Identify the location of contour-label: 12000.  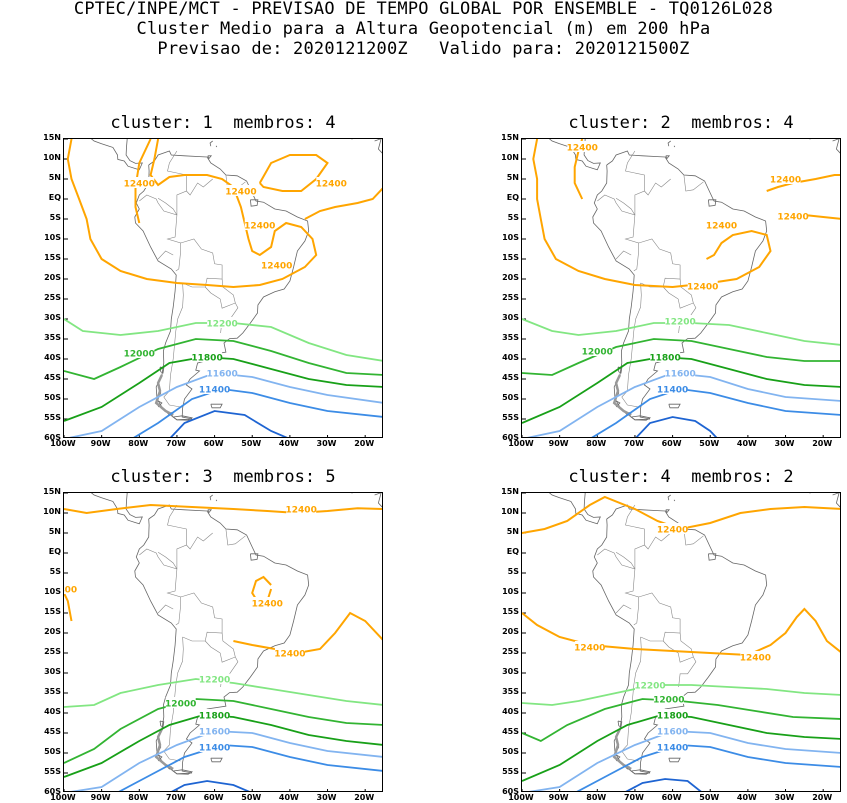
(597, 353).